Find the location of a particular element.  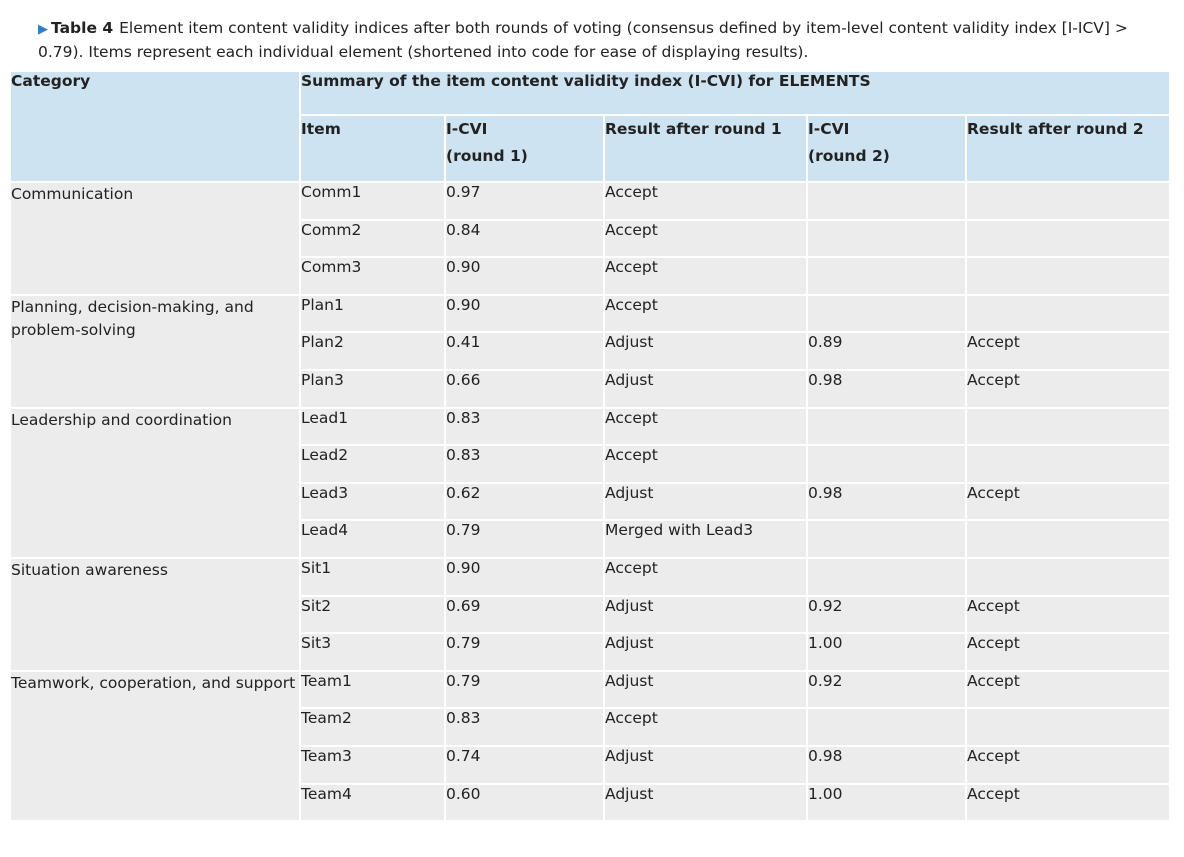

item-cell: Comm3 is located at coordinates (373, 276).